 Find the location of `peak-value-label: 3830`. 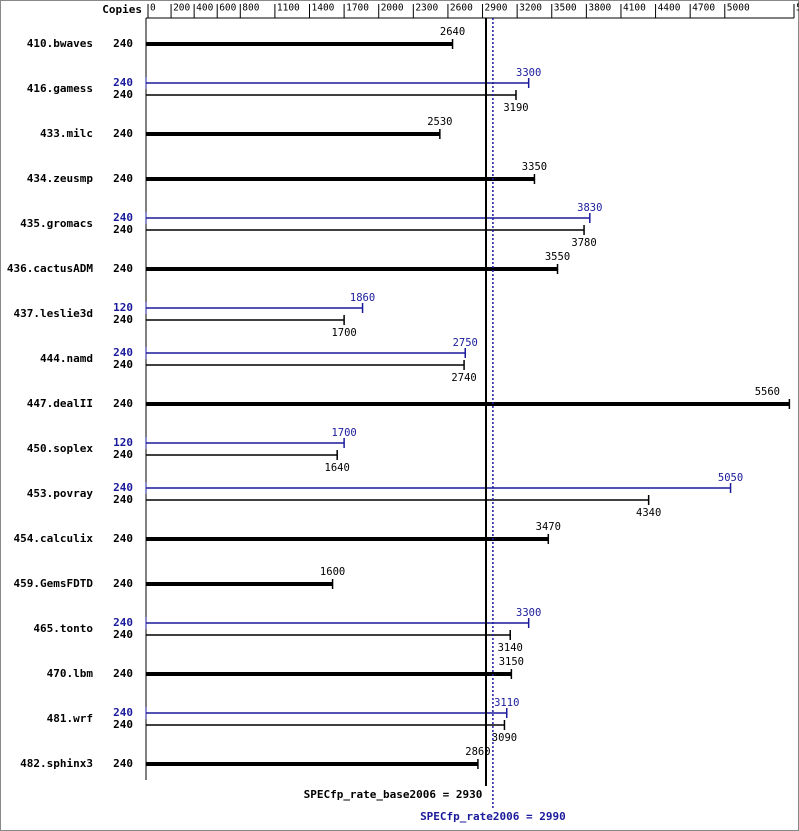

peak-value-label: 3830 is located at coordinates (589, 208).